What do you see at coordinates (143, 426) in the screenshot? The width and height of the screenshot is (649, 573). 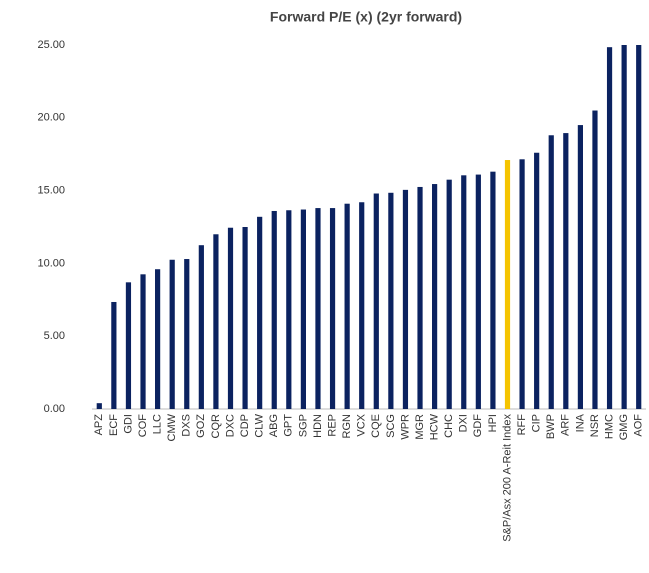 I see `x-tick-label: COF` at bounding box center [143, 426].